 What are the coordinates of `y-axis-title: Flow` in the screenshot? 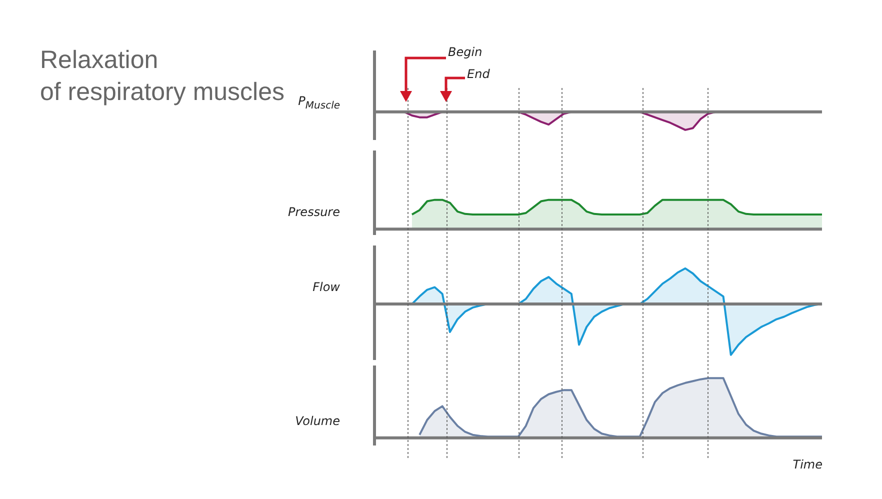 It's located at (326, 287).